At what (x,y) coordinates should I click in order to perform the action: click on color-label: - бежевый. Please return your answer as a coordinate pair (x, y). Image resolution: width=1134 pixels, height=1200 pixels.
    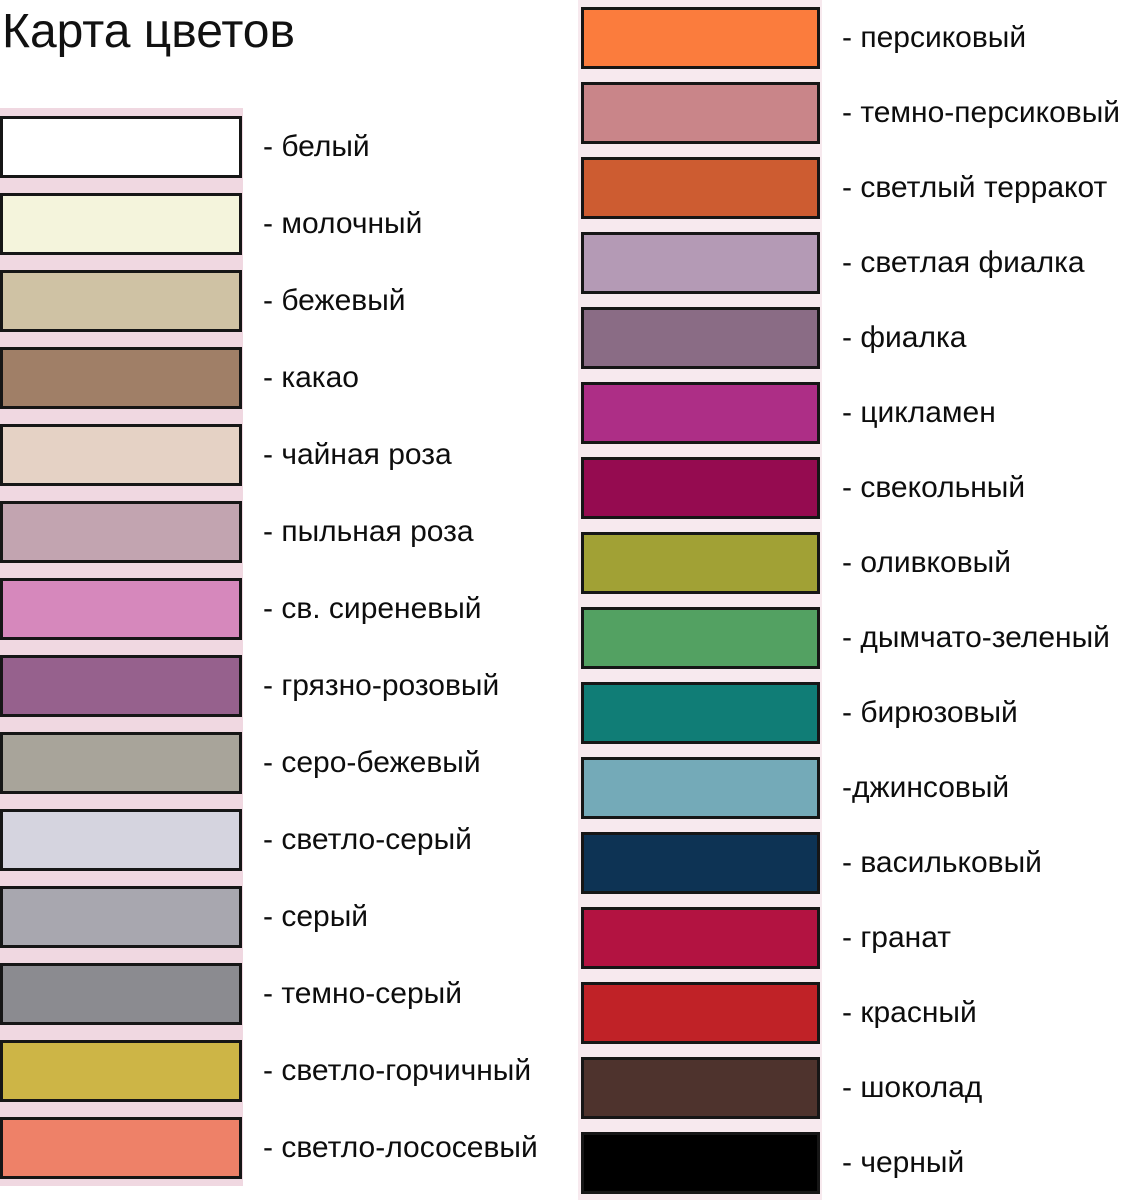
    Looking at the image, I should click on (334, 300).